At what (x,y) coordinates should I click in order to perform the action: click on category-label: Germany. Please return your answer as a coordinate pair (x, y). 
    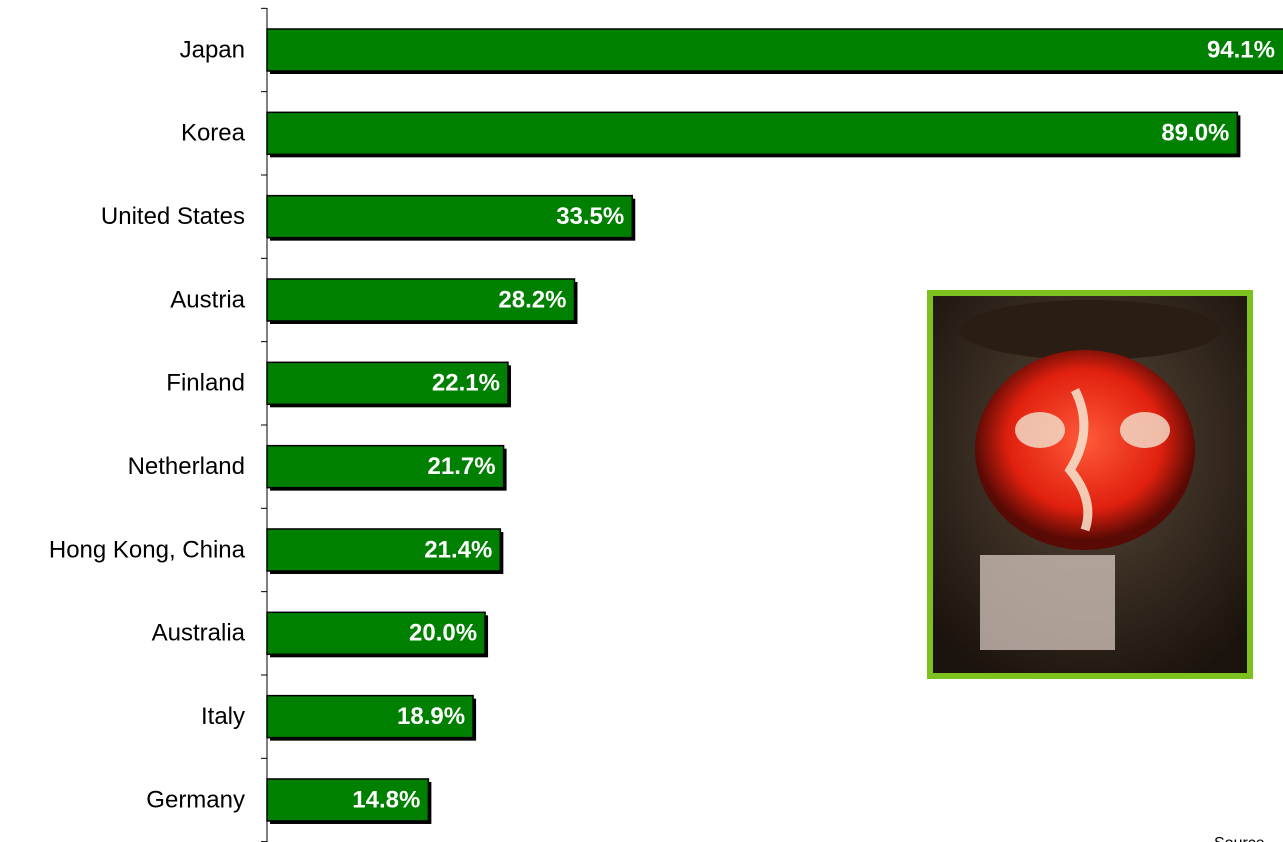
    Looking at the image, I should click on (195, 799).